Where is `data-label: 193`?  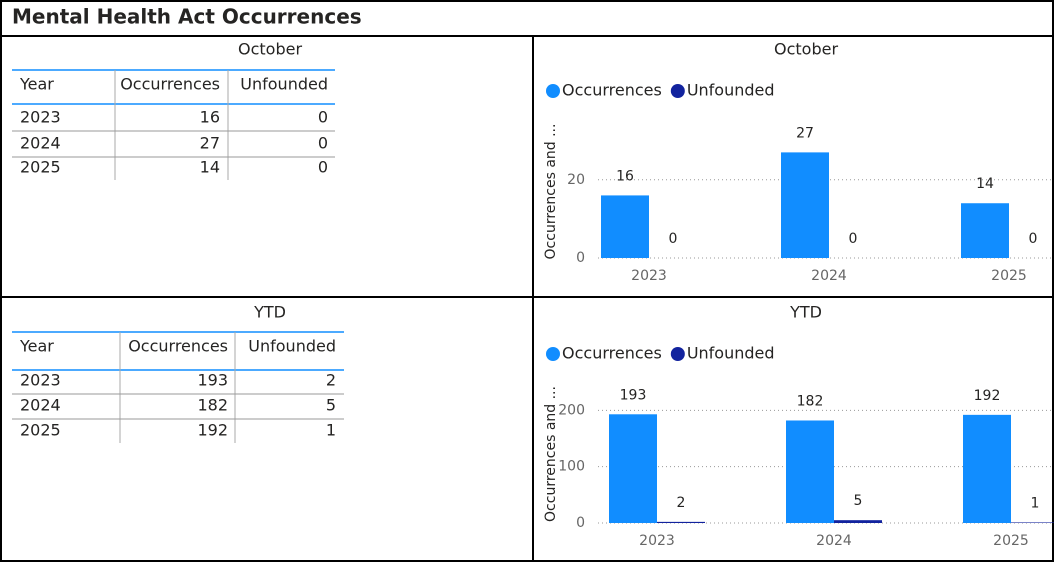
data-label: 193 is located at coordinates (633, 395).